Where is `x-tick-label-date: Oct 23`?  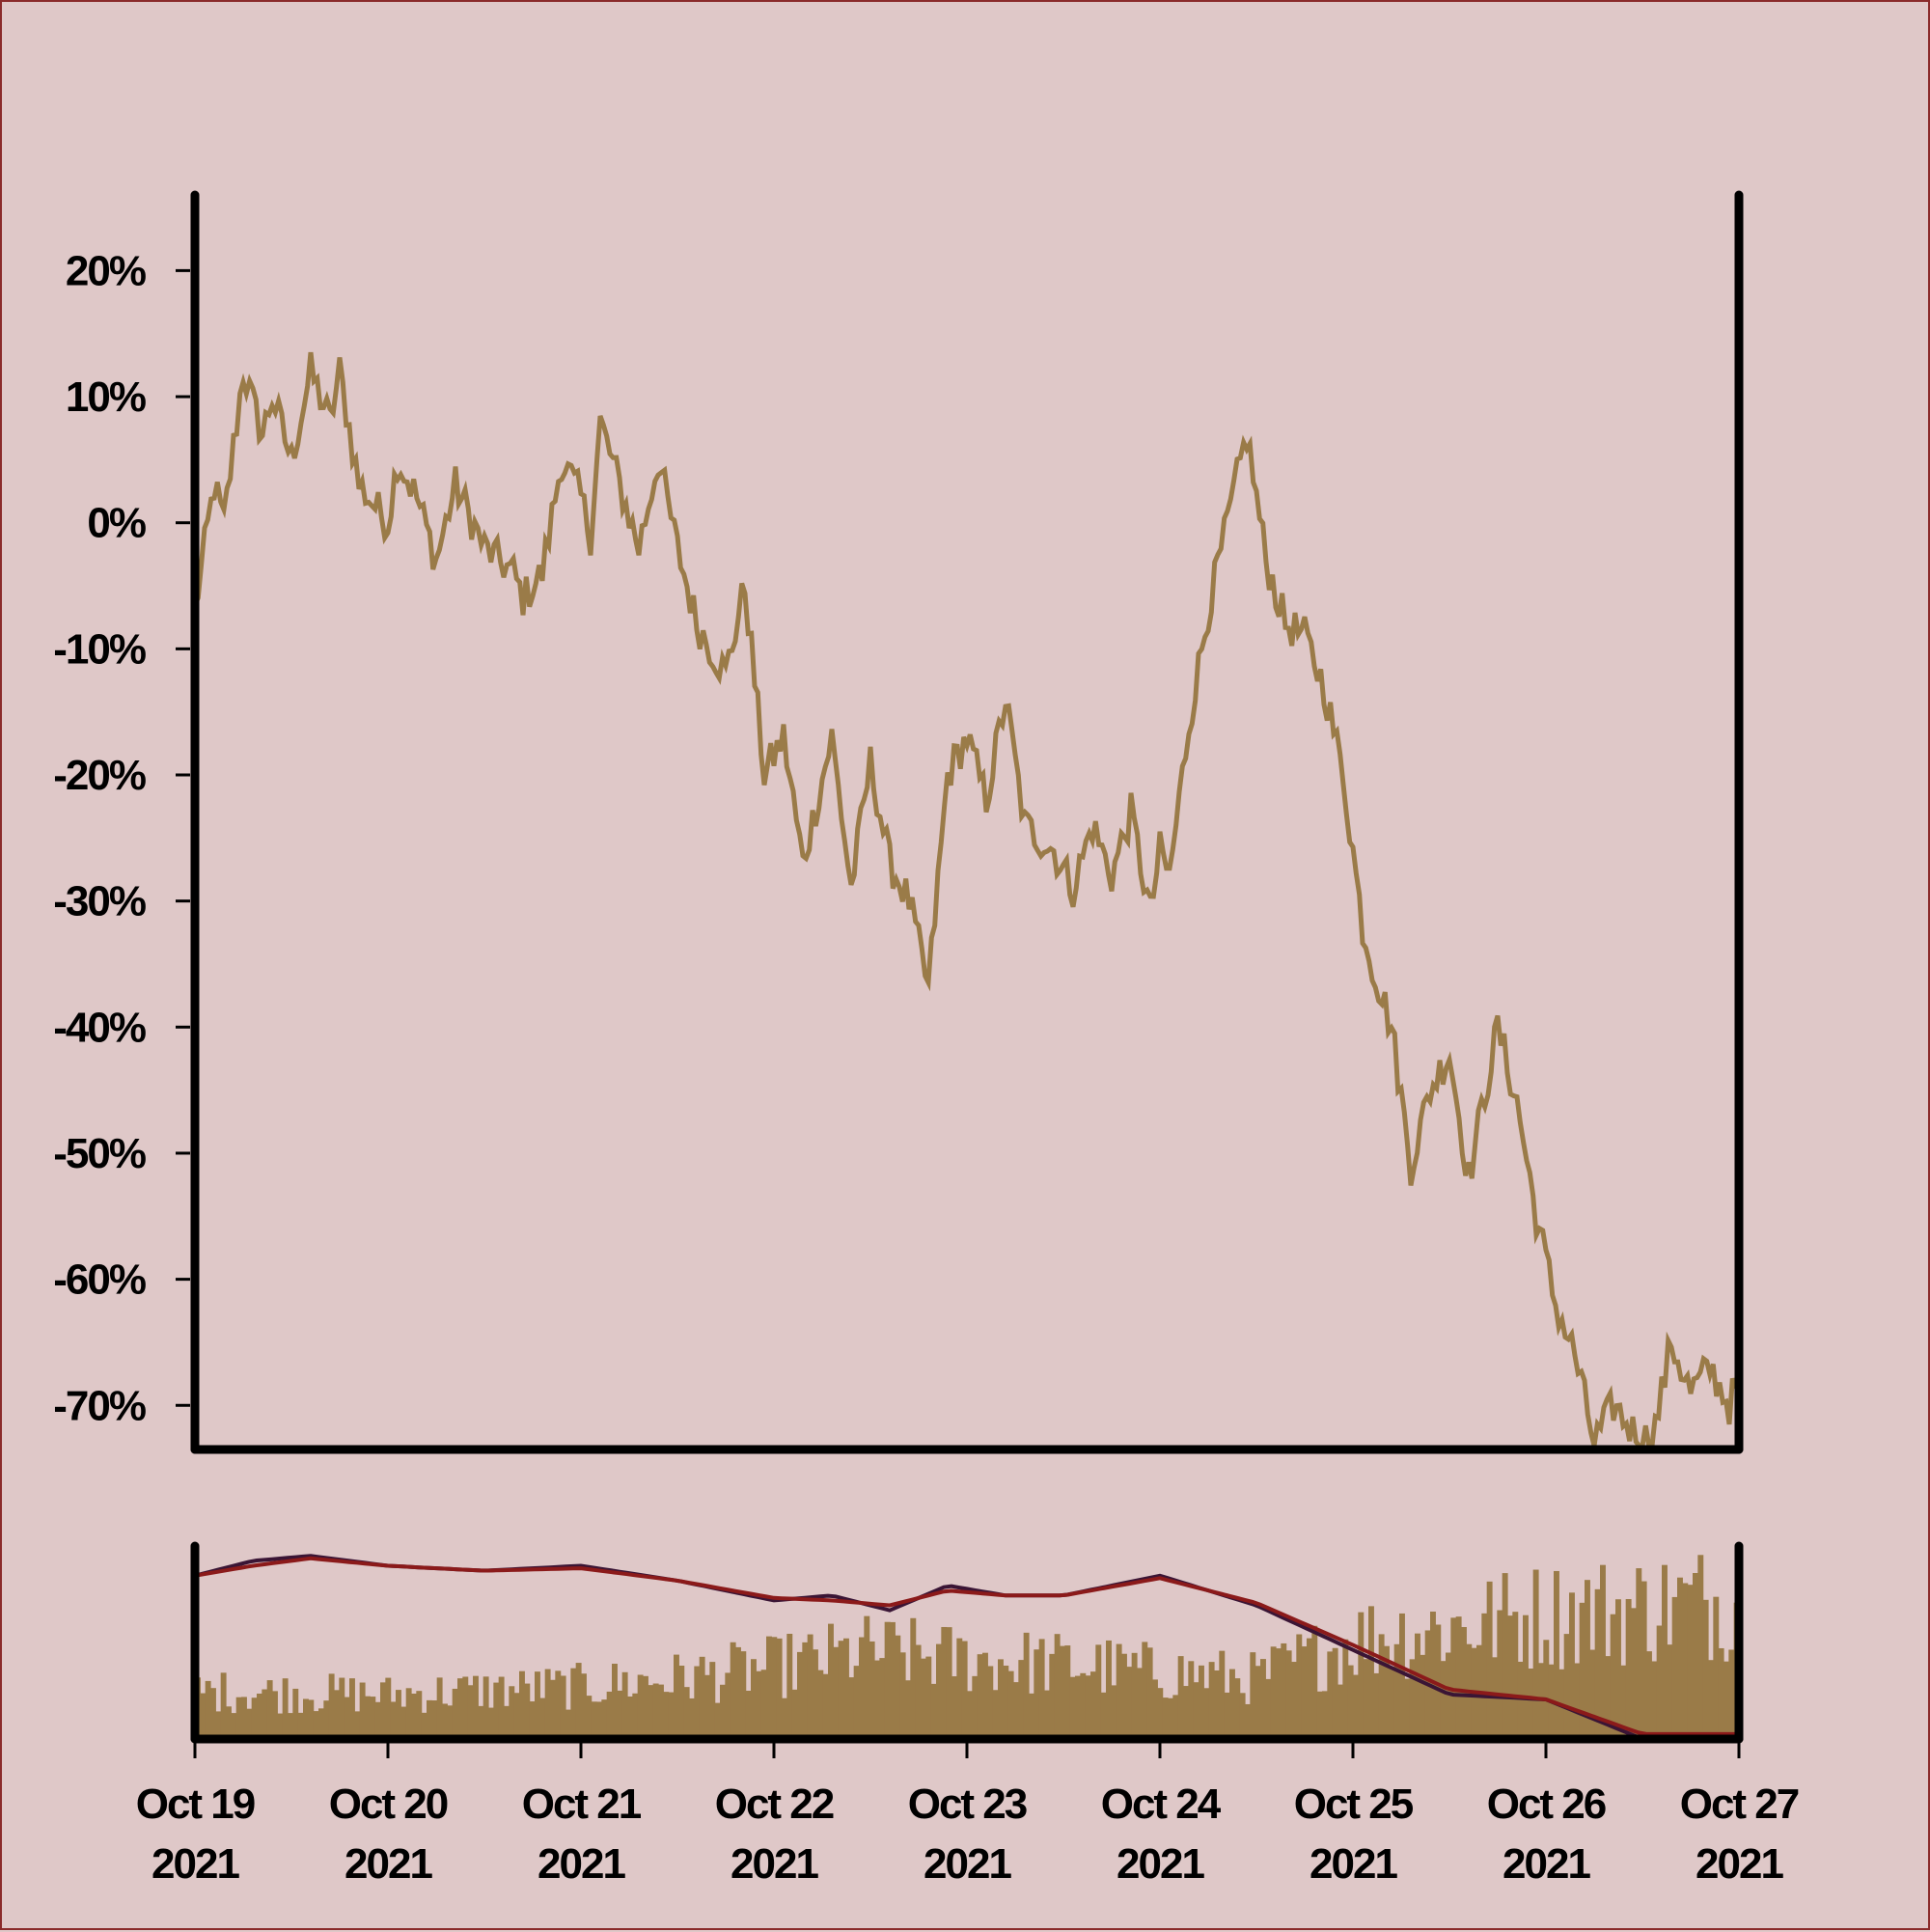
x-tick-label-date: Oct 23 is located at coordinates (967, 1804).